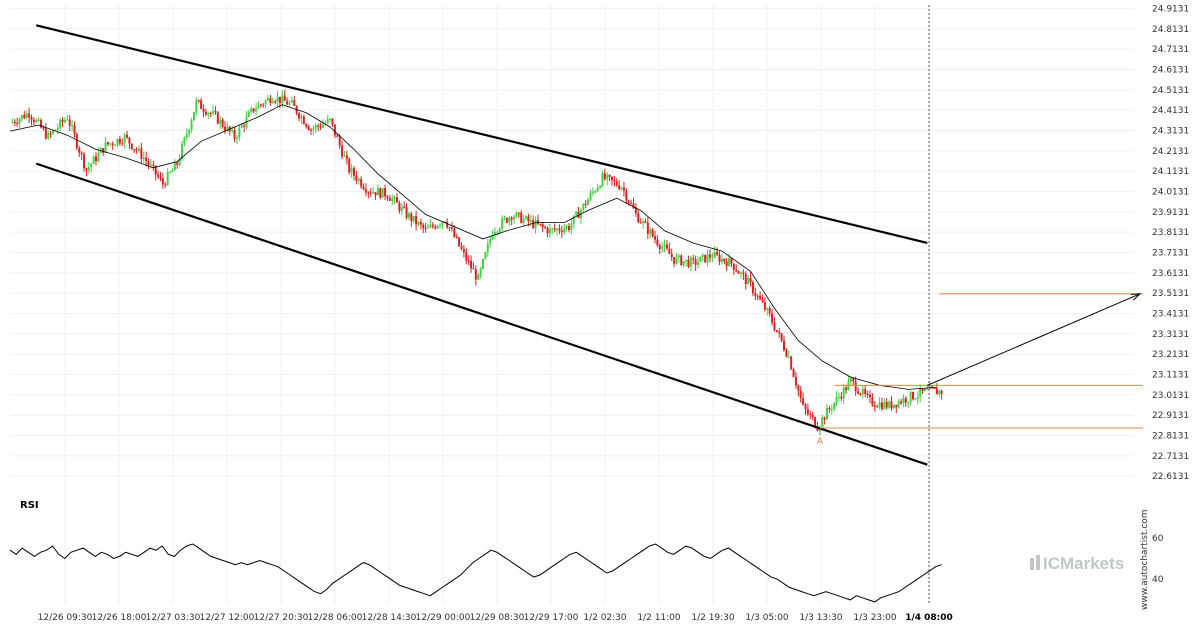  What do you see at coordinates (1170, 233) in the screenshot?
I see `y-tick-label: 23.8131` at bounding box center [1170, 233].